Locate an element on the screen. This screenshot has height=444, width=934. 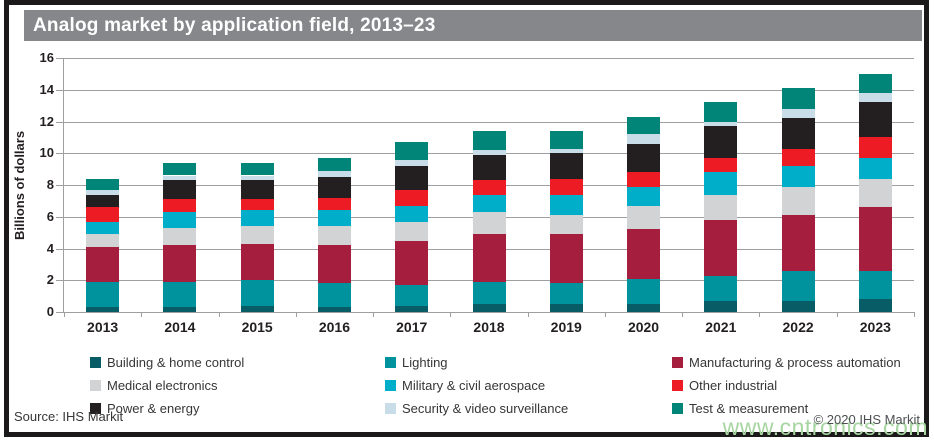
legend-item-military-civil-aerospace: Military & civil aerospace is located at coordinates (465, 385).